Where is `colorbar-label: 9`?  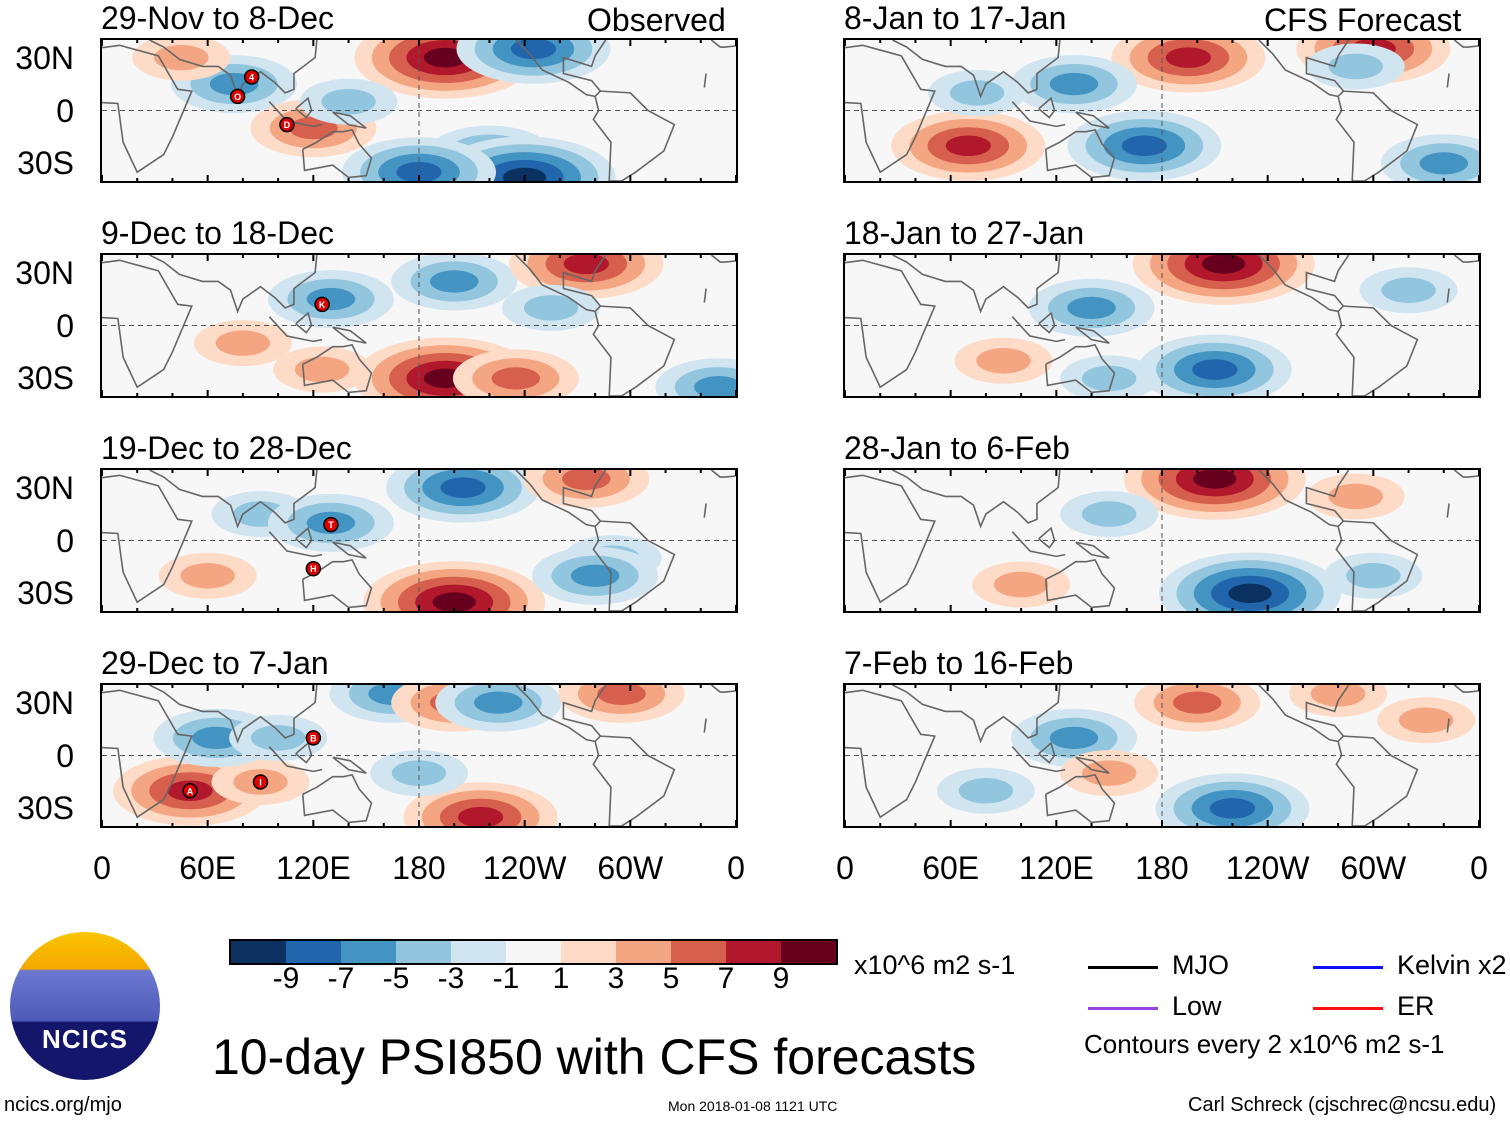
colorbar-label: 9 is located at coordinates (781, 978).